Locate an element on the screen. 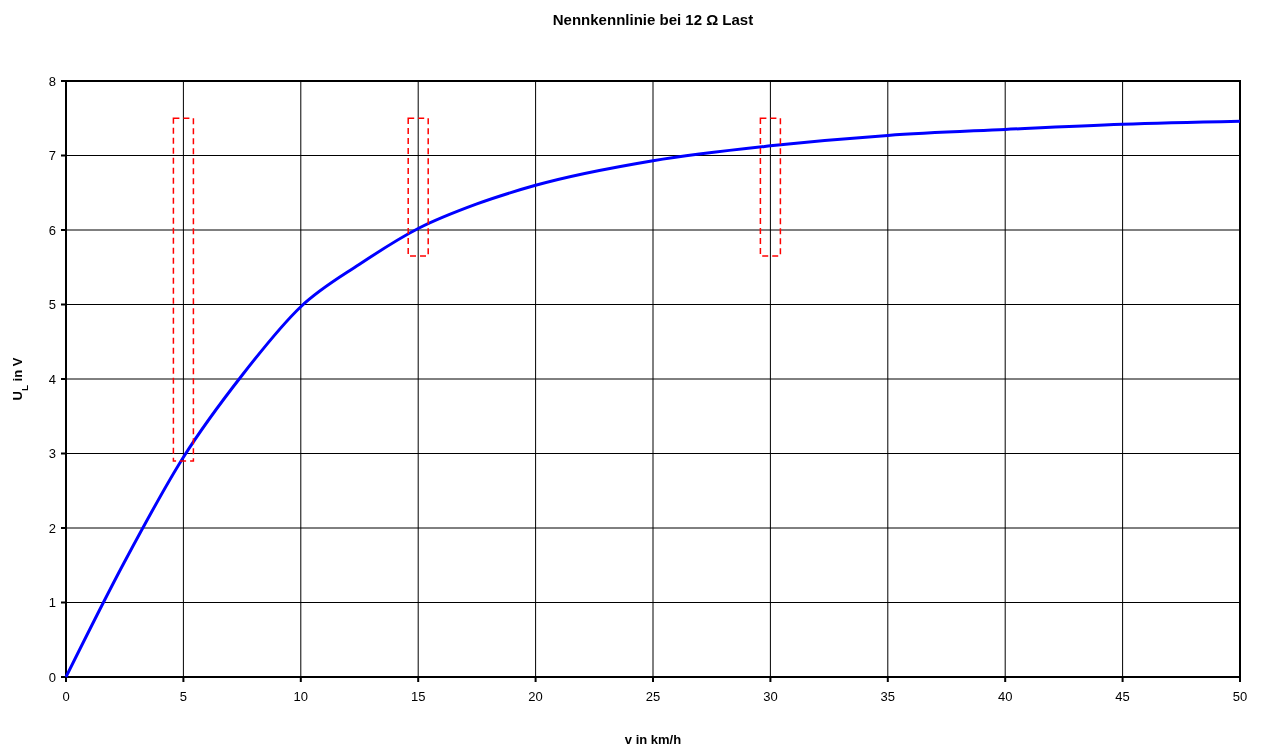 The height and width of the screenshot is (752, 1262). y-tick-label: 3 is located at coordinates (52, 454).